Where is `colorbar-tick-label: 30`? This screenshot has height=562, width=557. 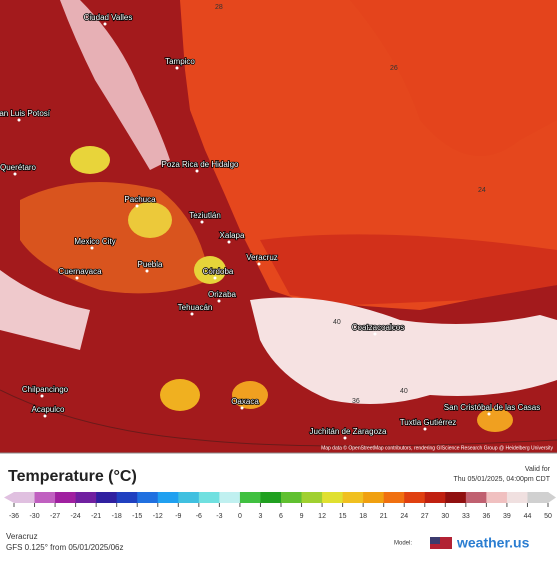 colorbar-tick-label: 30 is located at coordinates (445, 516).